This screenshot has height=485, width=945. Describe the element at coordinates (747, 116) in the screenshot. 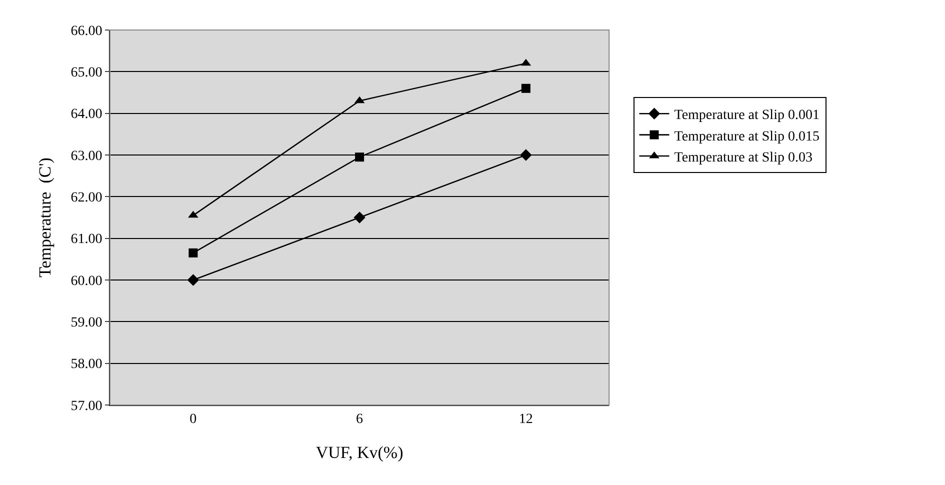

I see `legend-label: Temperature at Slip 0.001` at that location.